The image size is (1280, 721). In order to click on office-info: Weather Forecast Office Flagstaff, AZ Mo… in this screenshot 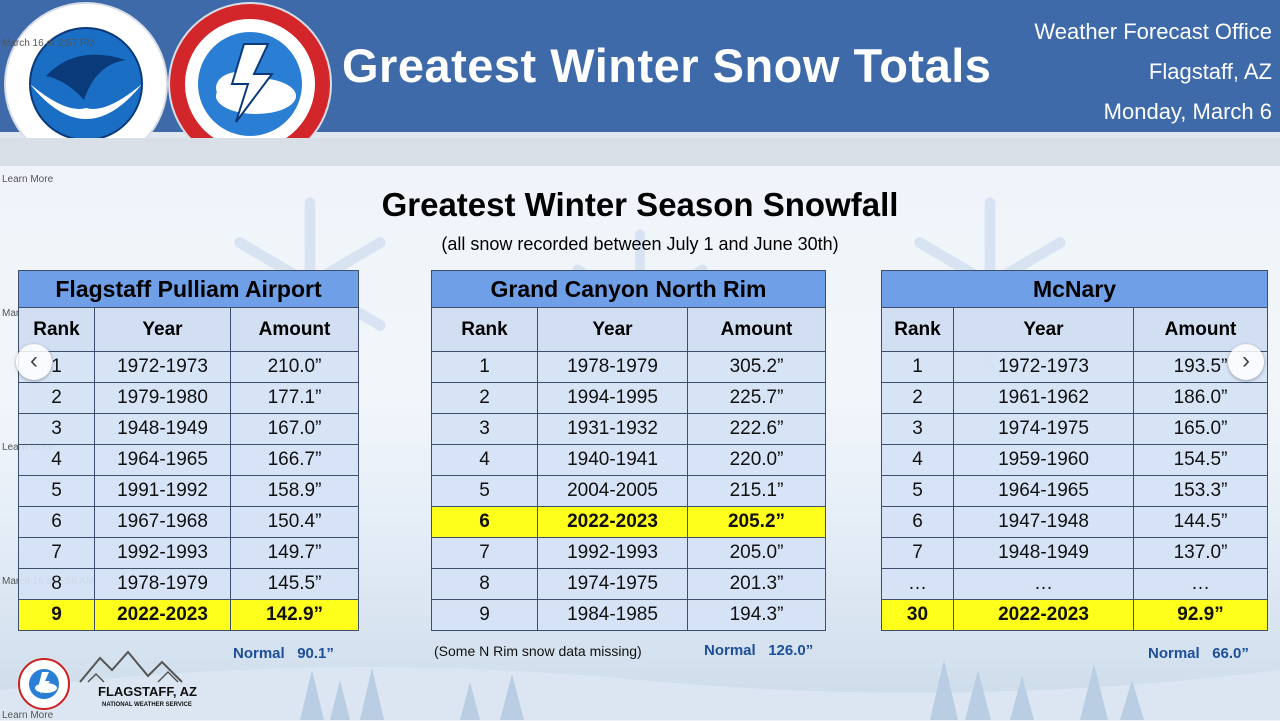, I will do `click(1153, 72)`.